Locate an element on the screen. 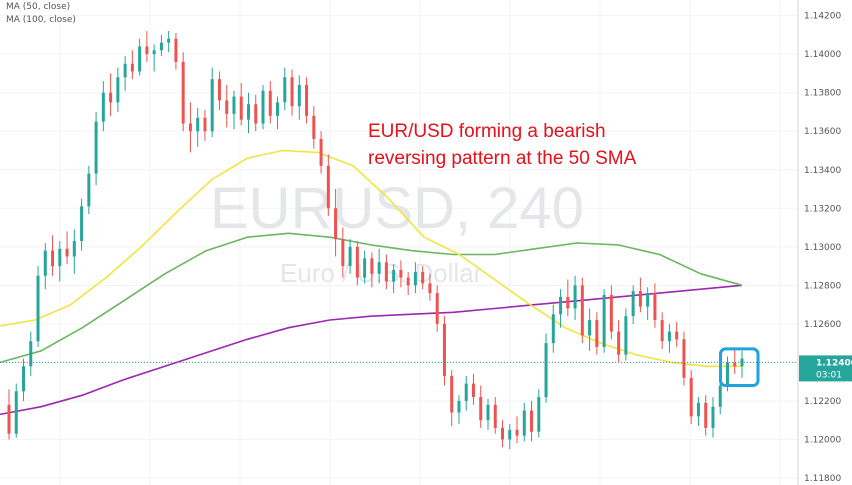 Image resolution: width=852 pixels, height=485 pixels. y-tick-label: 1.13400 is located at coordinates (822, 171).